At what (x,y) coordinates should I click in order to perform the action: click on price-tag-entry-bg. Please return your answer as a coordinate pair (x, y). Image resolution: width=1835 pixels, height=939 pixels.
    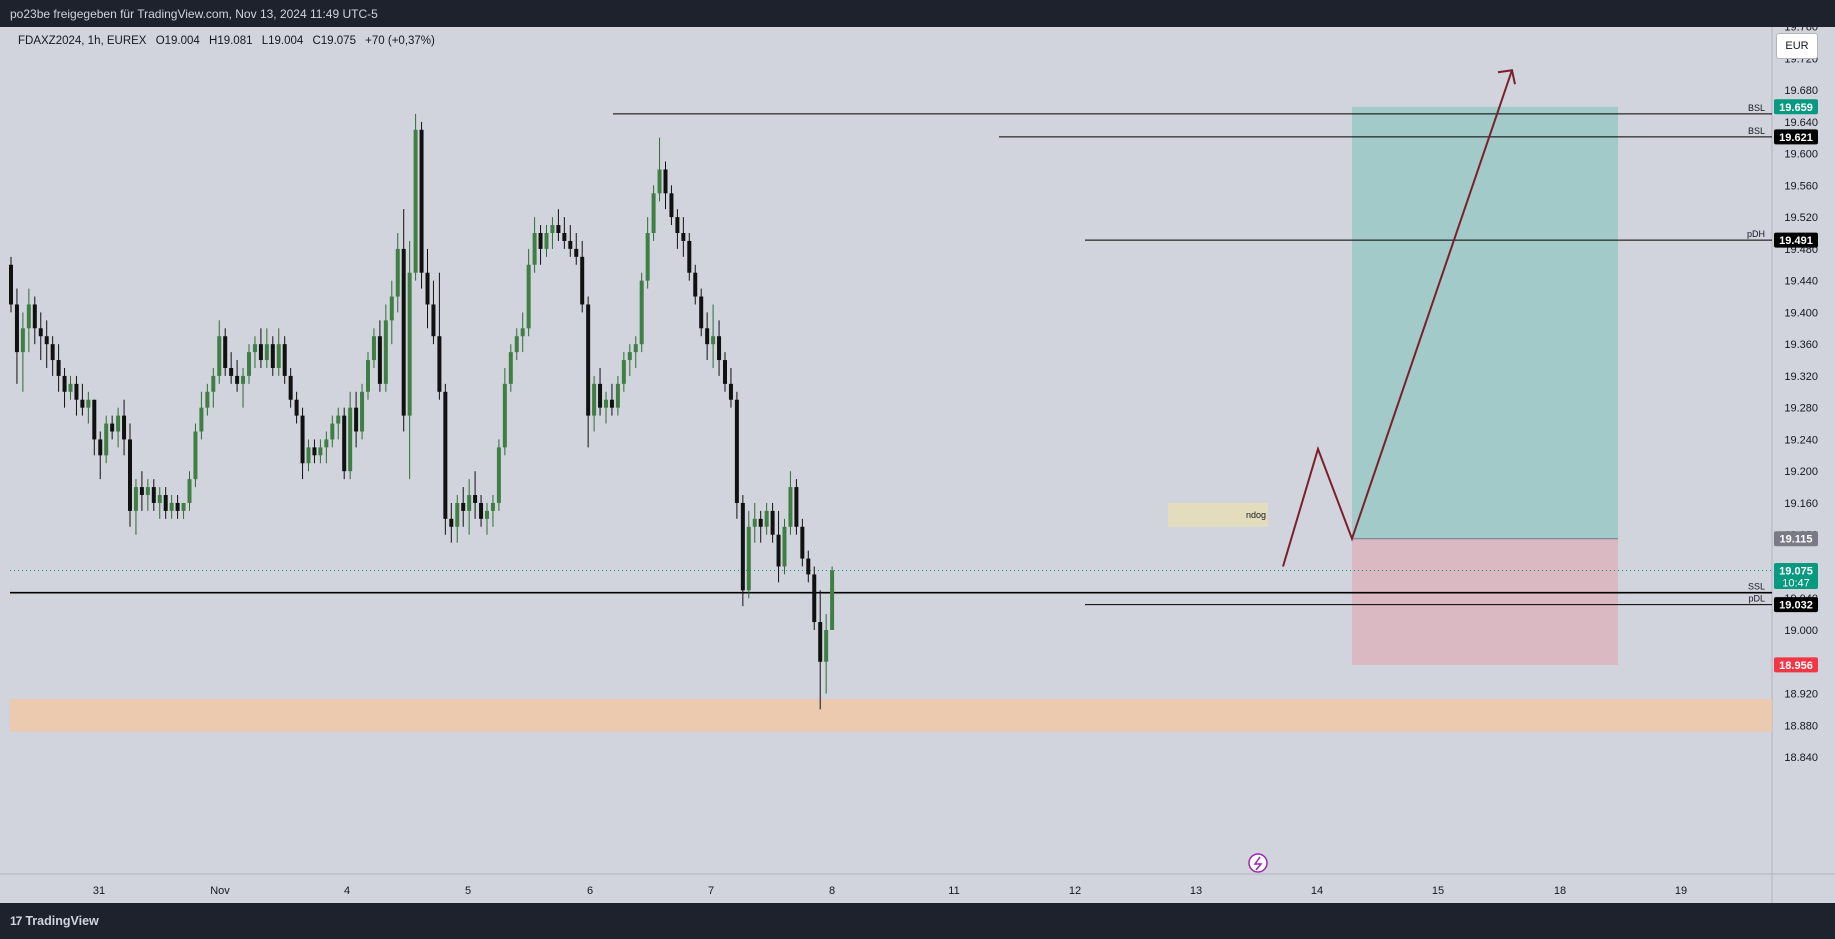
    Looking at the image, I should click on (1796, 539).